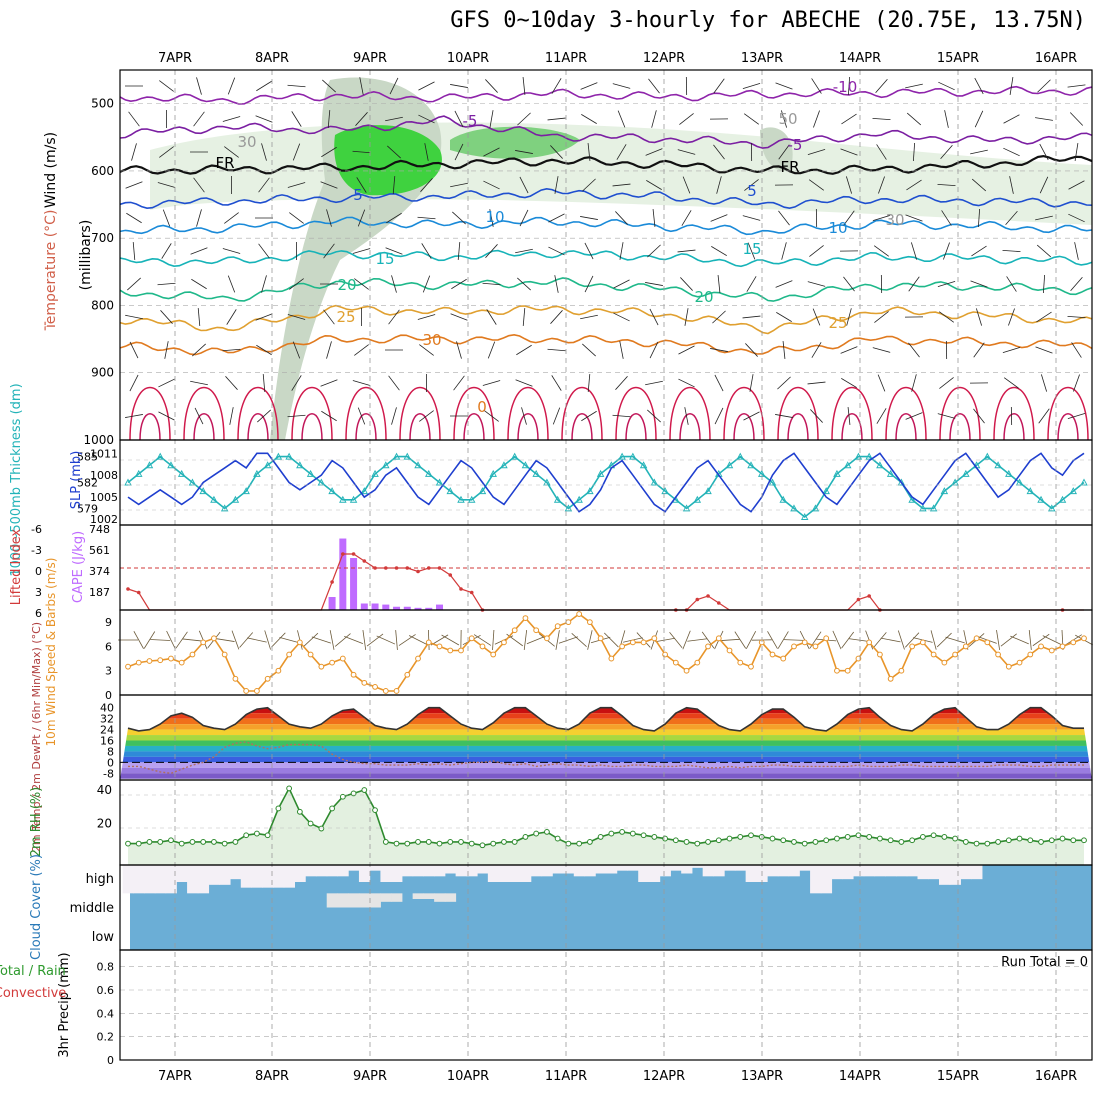  What do you see at coordinates (845, 87) in the screenshot?
I see `contour-label: -10` at bounding box center [845, 87].